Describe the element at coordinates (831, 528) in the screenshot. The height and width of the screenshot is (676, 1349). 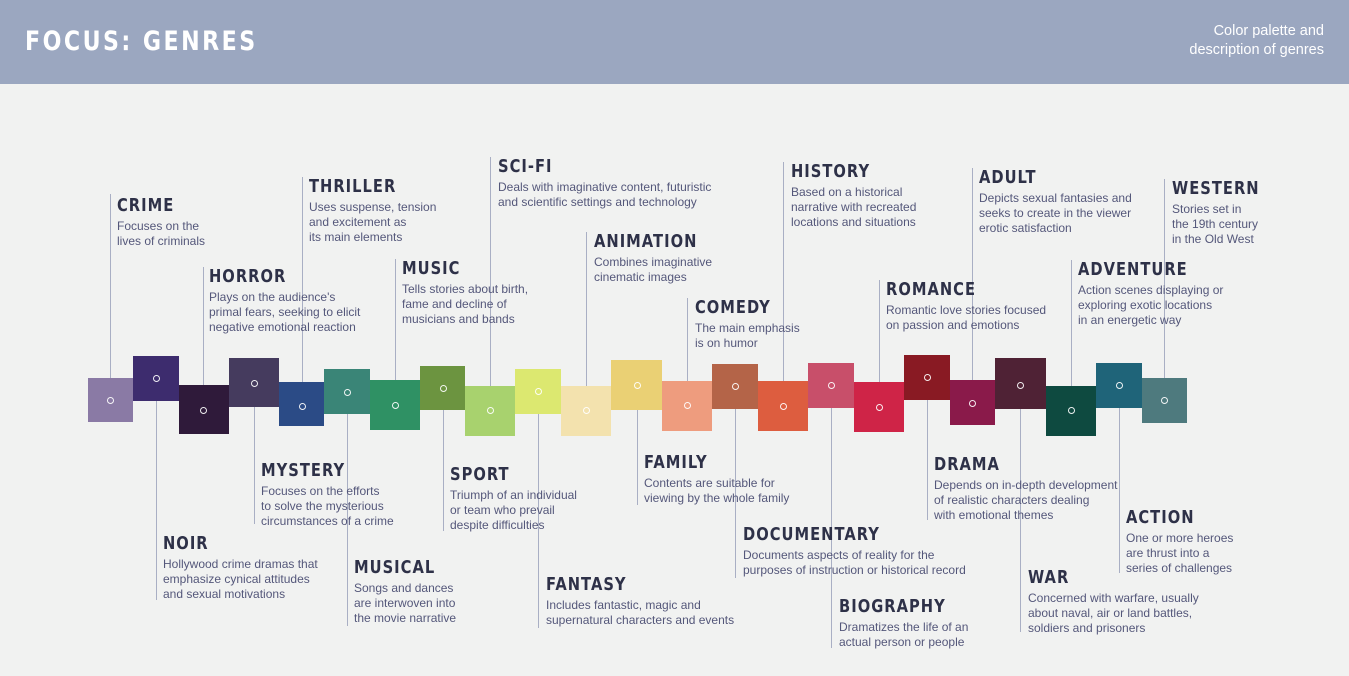
I see `genre-connector-biography` at that location.